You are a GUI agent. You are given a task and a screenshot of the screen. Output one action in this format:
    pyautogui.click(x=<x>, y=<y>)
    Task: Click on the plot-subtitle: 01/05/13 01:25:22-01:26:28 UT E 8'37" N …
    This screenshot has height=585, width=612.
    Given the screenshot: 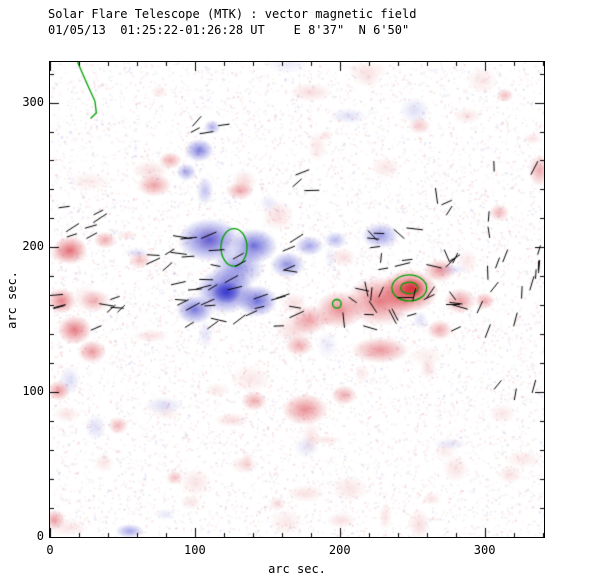 What is the action you would take?
    pyautogui.click(x=229, y=30)
    